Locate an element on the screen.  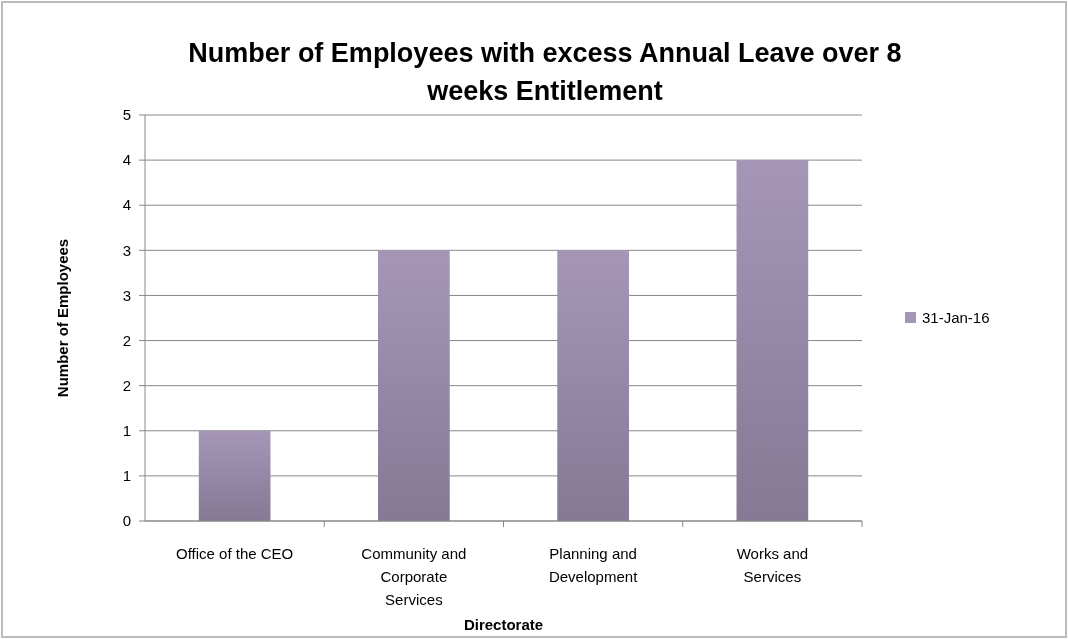
x-tick-label: Planning and Development is located at coordinates (593, 565).